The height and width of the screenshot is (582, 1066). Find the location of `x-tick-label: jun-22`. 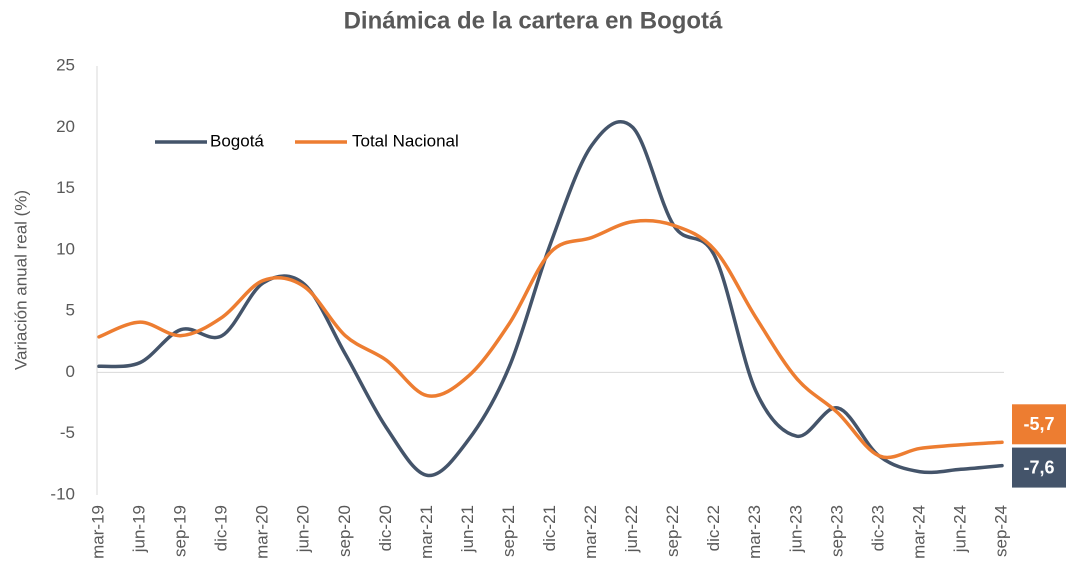

x-tick-label: jun-22 is located at coordinates (631, 529).